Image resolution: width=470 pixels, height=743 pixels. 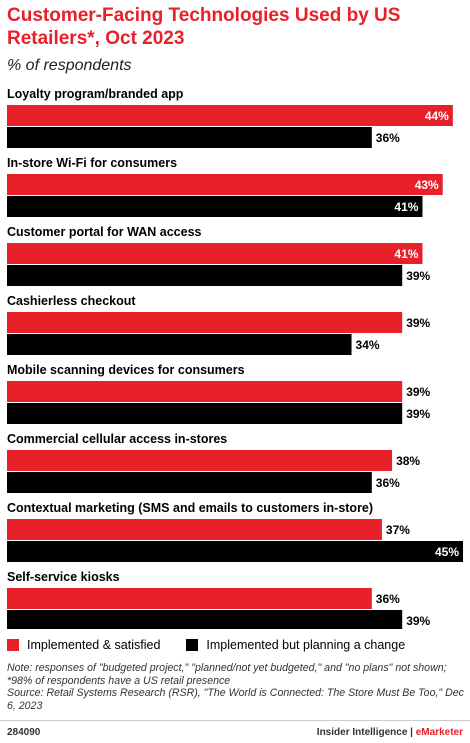 What do you see at coordinates (447, 552) in the screenshot?
I see `value-label-contextual-marketing-sms-and-emails-to-customers-in-store-planning: 45%` at bounding box center [447, 552].